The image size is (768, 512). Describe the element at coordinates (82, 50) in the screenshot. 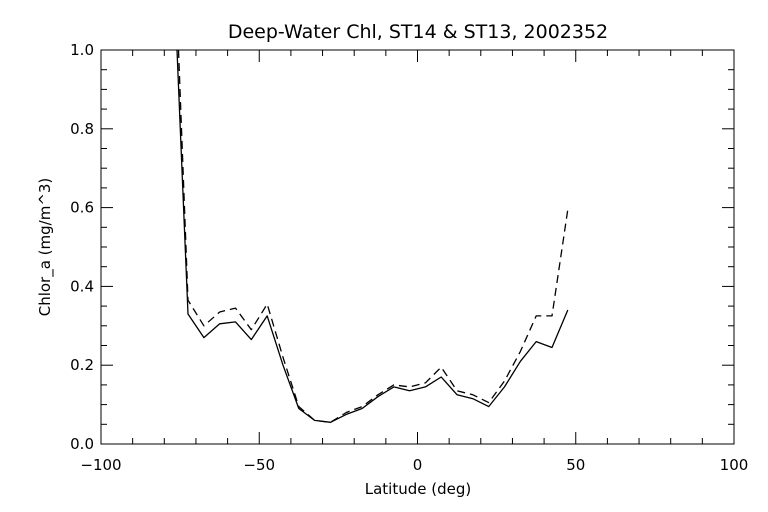

I see `y-tick-label: 1.0` at that location.